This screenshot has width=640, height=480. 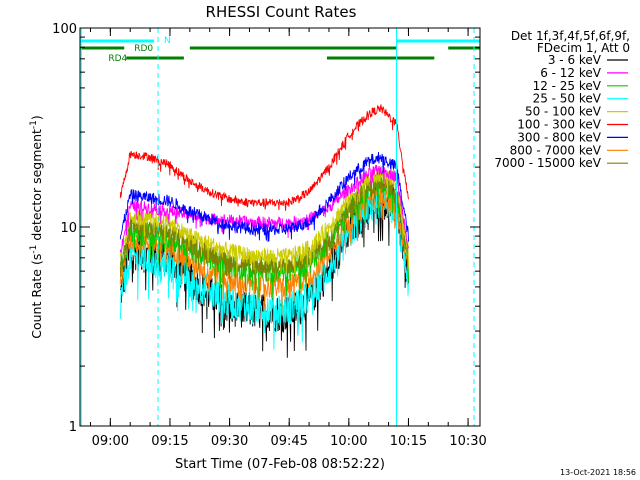 What do you see at coordinates (563, 112) in the screenshot?
I see `legend-label-50-100-kev: 50 - 100 keV` at bounding box center [563, 112].